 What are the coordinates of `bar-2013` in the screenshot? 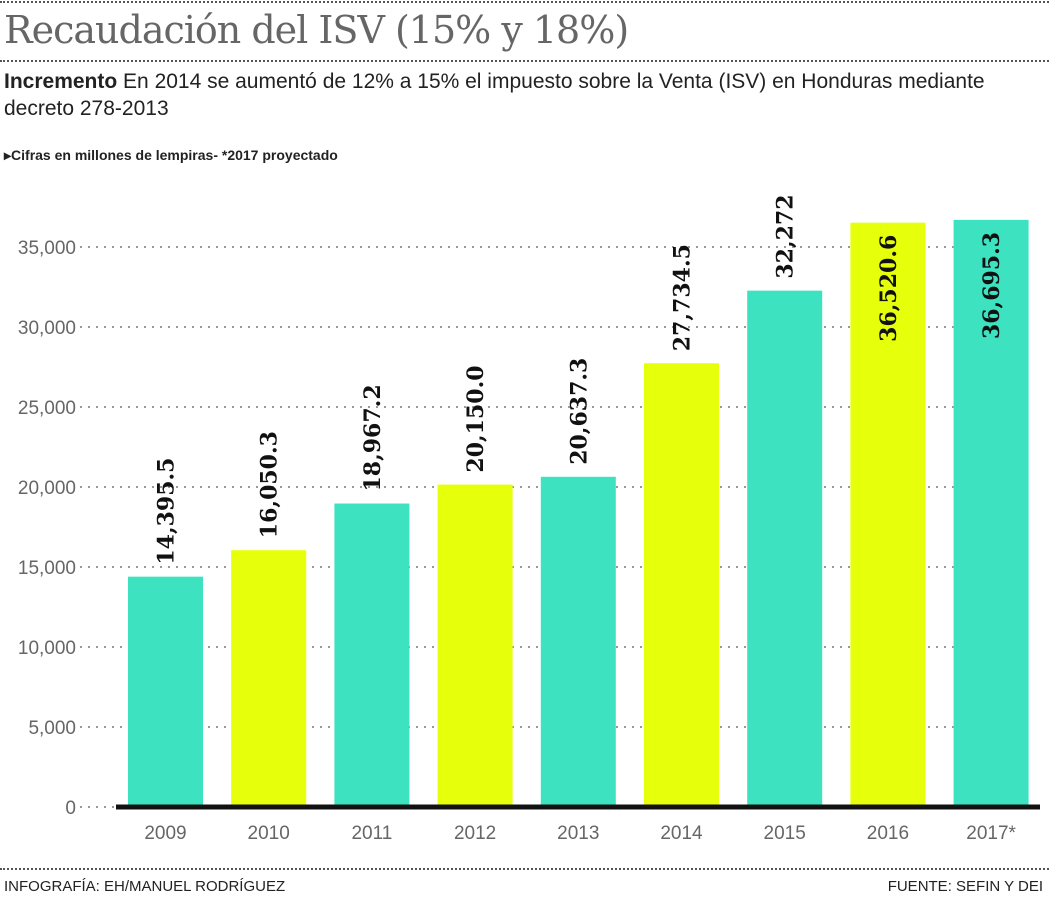 It's located at (578, 641).